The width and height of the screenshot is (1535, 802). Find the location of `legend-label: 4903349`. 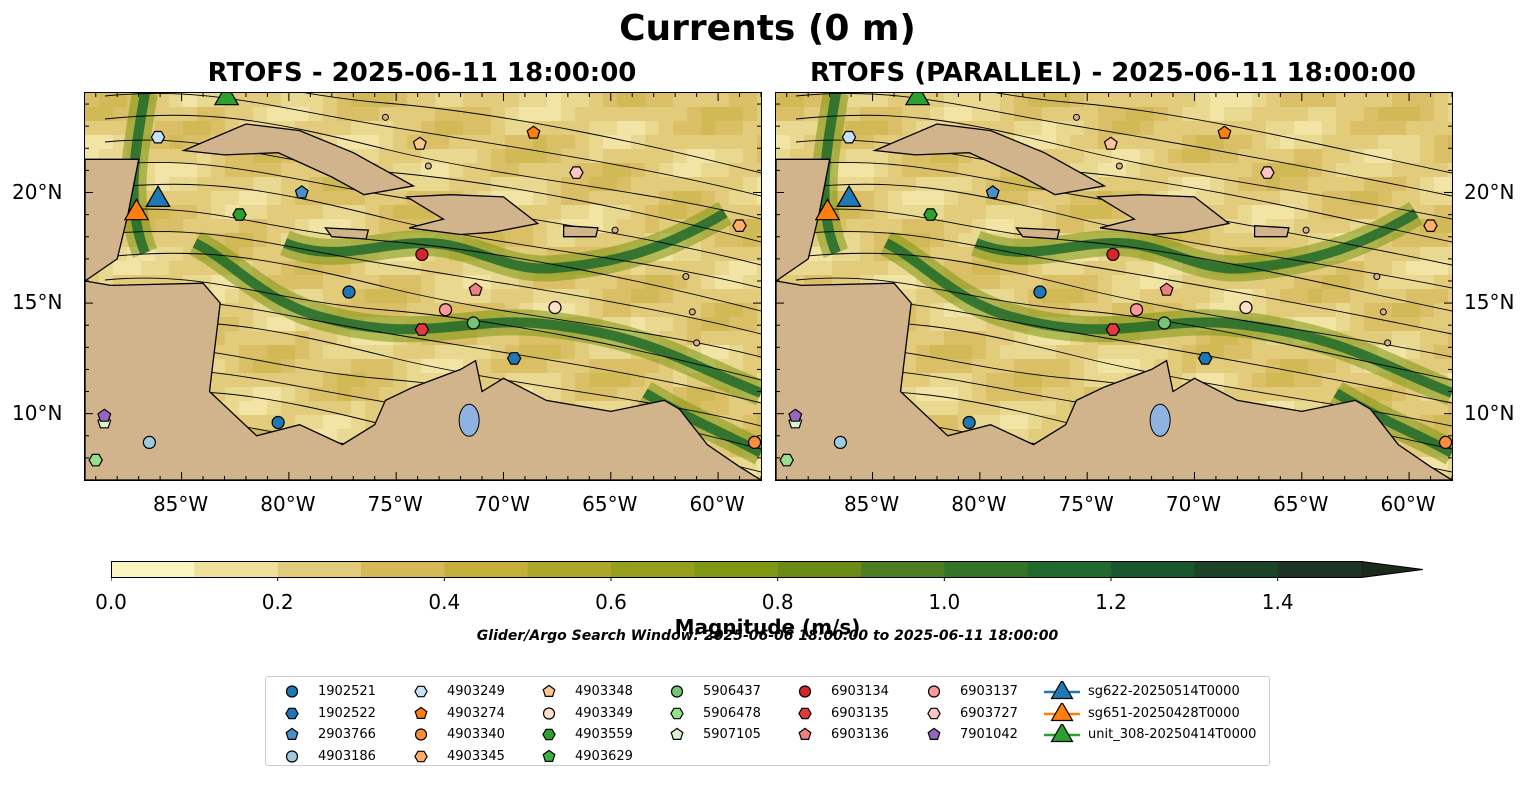

legend-label: 4903349 is located at coordinates (604, 713).